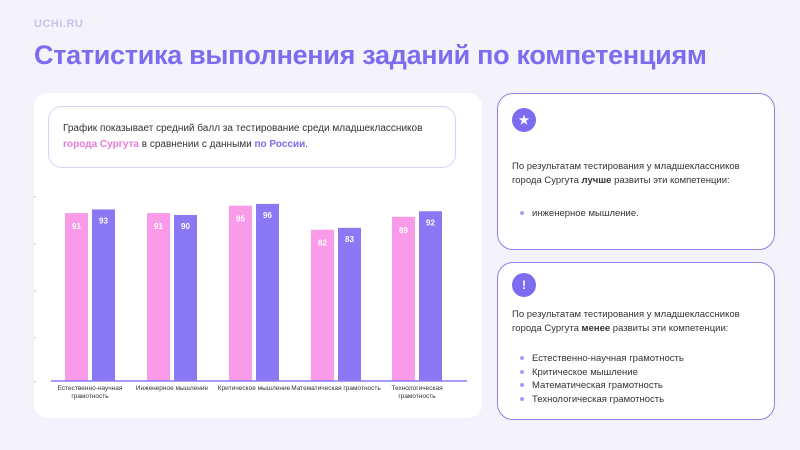  What do you see at coordinates (101, 144) in the screenshot?
I see `city-highlight: города Сургута` at bounding box center [101, 144].